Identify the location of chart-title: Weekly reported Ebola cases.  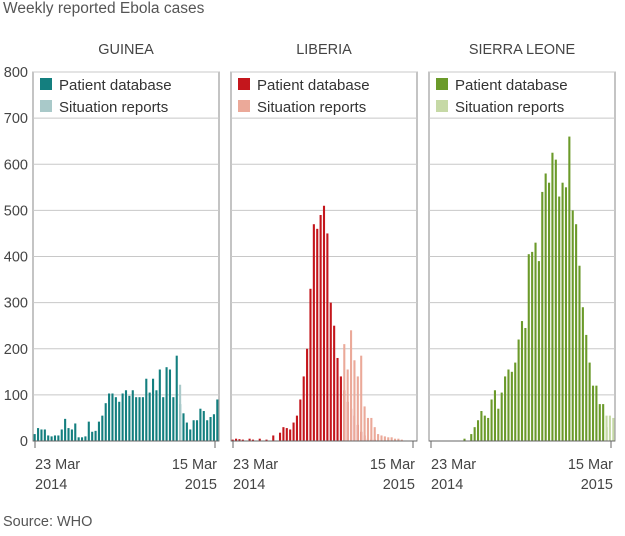
(104, 8).